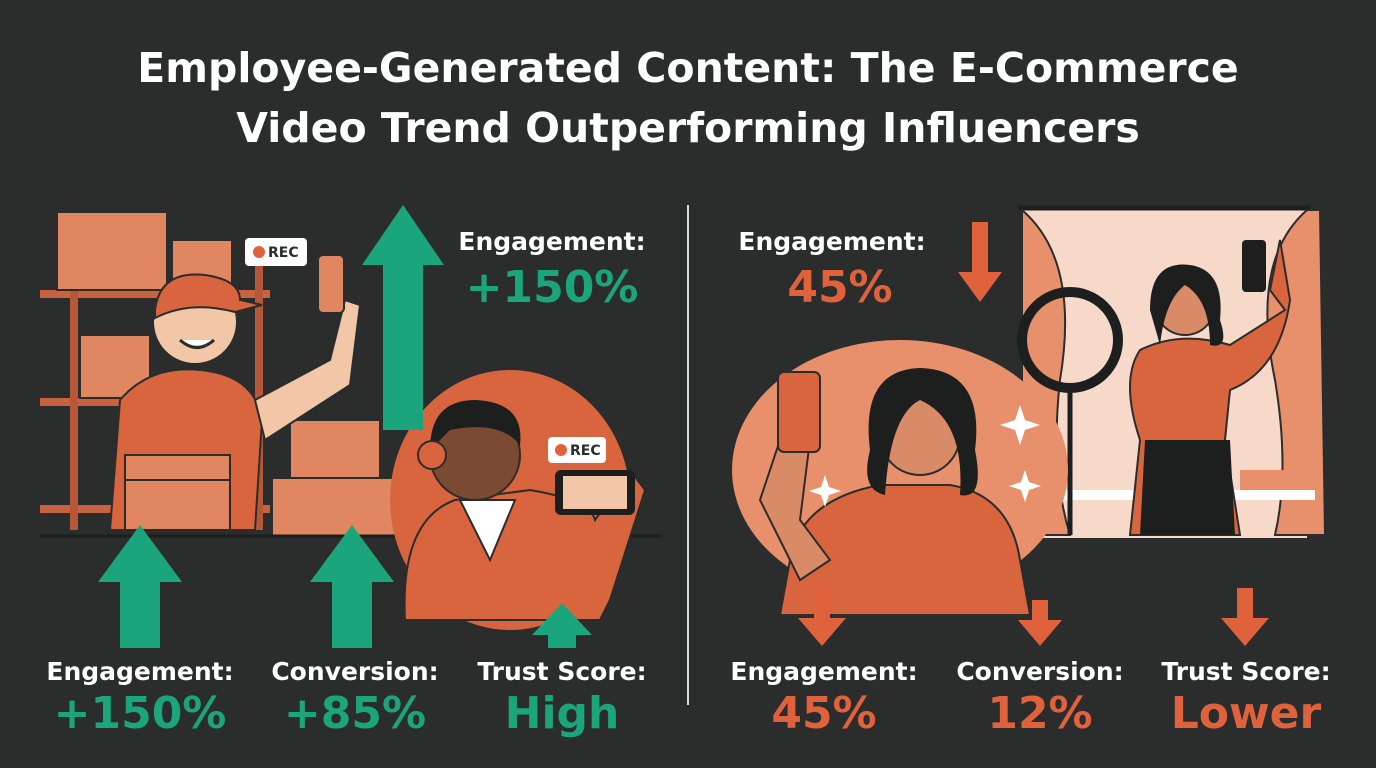 This screenshot has height=768, width=1376. I want to click on support-agent-illustration, so click(518, 500).